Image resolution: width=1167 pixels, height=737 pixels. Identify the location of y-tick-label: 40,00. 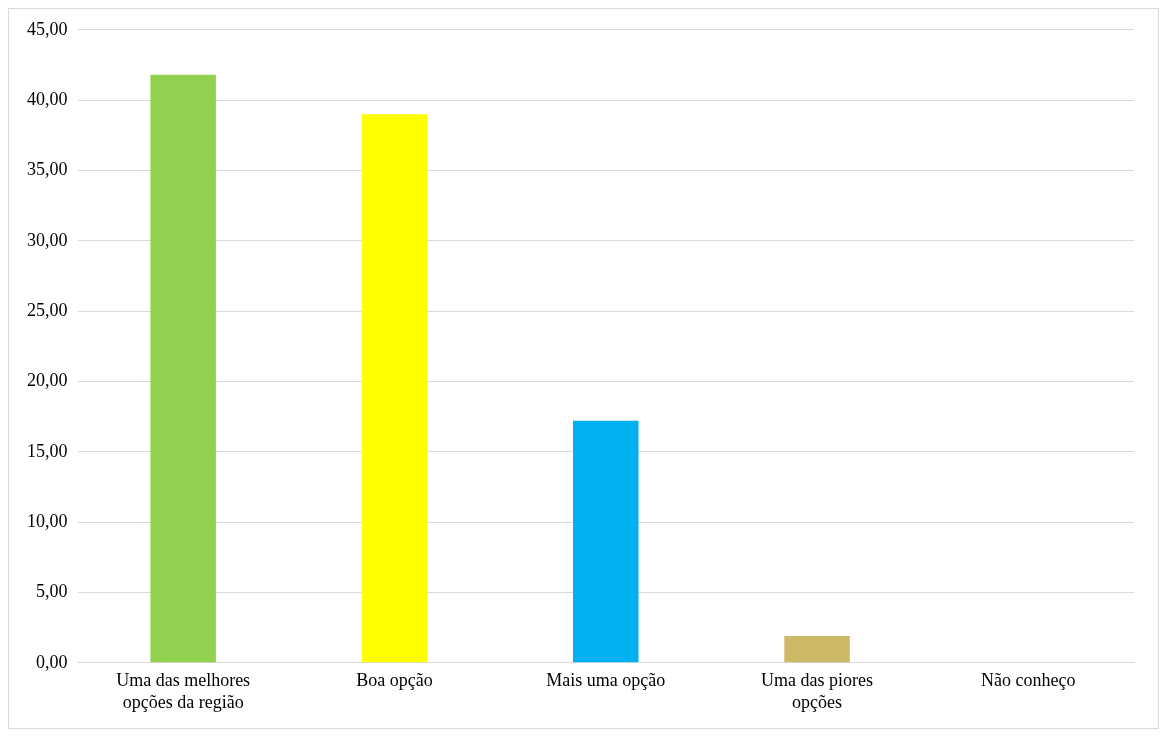
(47, 98).